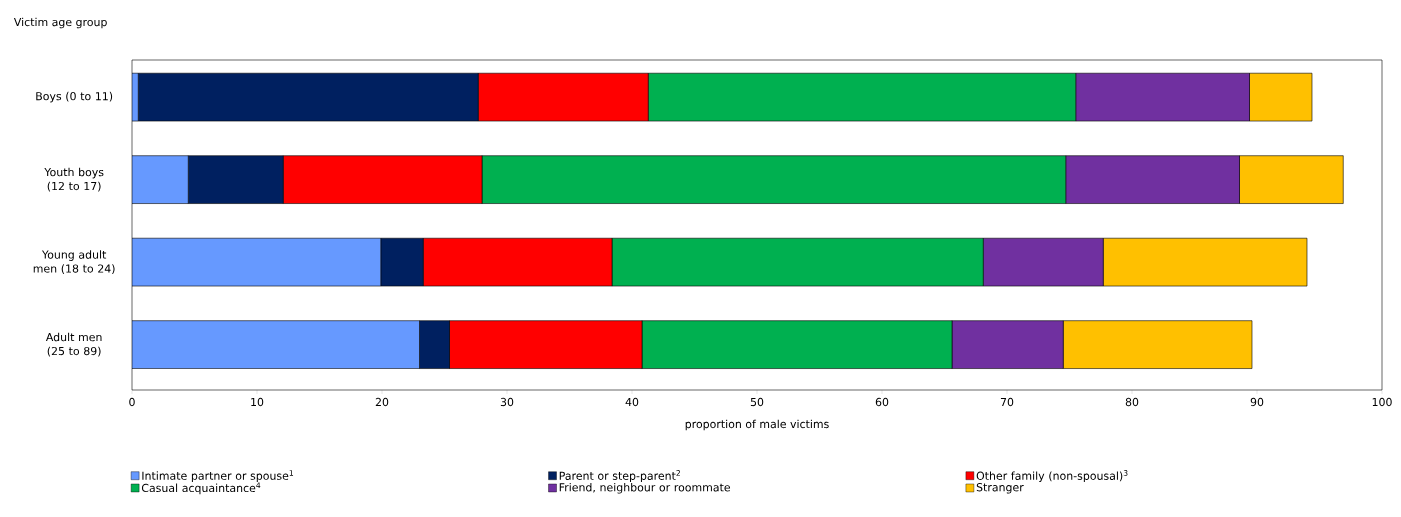 This screenshot has width=1401, height=517. Describe the element at coordinates (645, 488) in the screenshot. I see `legend-label: Friend, neighbour or roommate` at that location.